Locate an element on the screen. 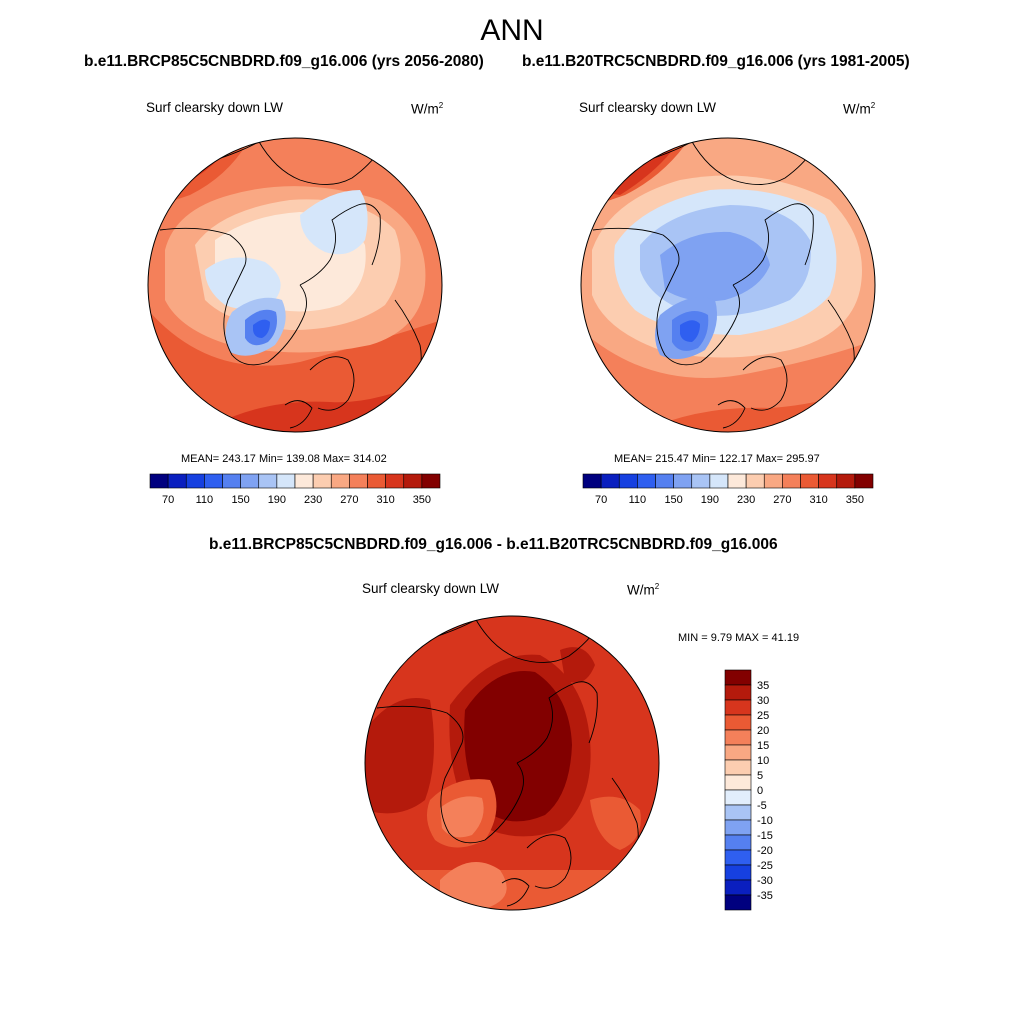 The image size is (1024, 1024). panel2-colorbar-tick-label: 270 is located at coordinates (782, 500).